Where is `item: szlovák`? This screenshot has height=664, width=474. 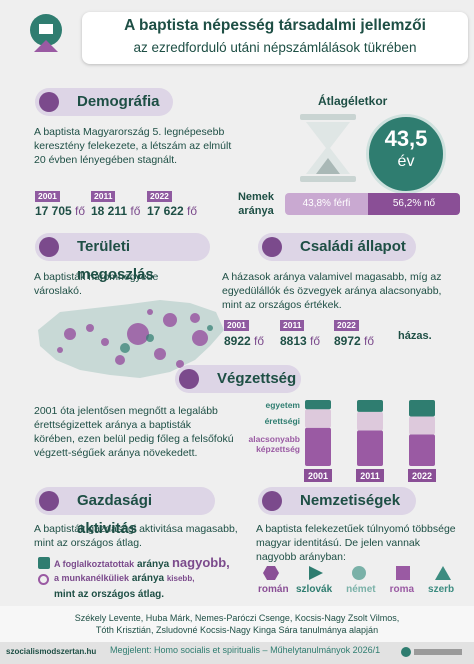
item: szlovák is located at coordinates (314, 589).